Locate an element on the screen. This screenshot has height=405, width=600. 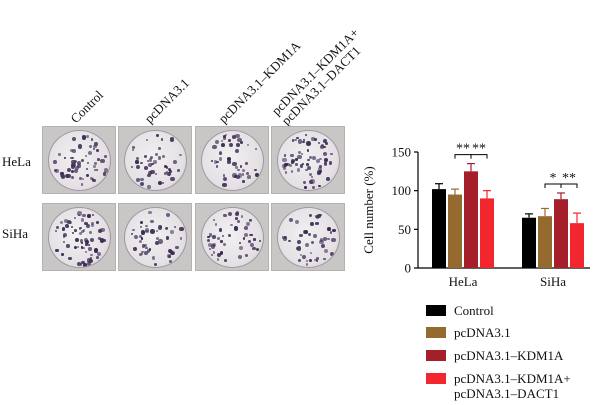
x-tick-label: SiHa is located at coordinates (553, 281).